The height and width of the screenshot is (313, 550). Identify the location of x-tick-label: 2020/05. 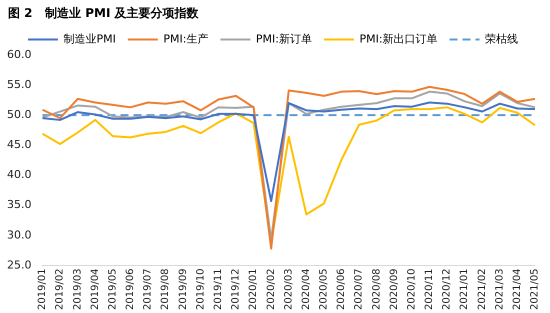
(324, 289).